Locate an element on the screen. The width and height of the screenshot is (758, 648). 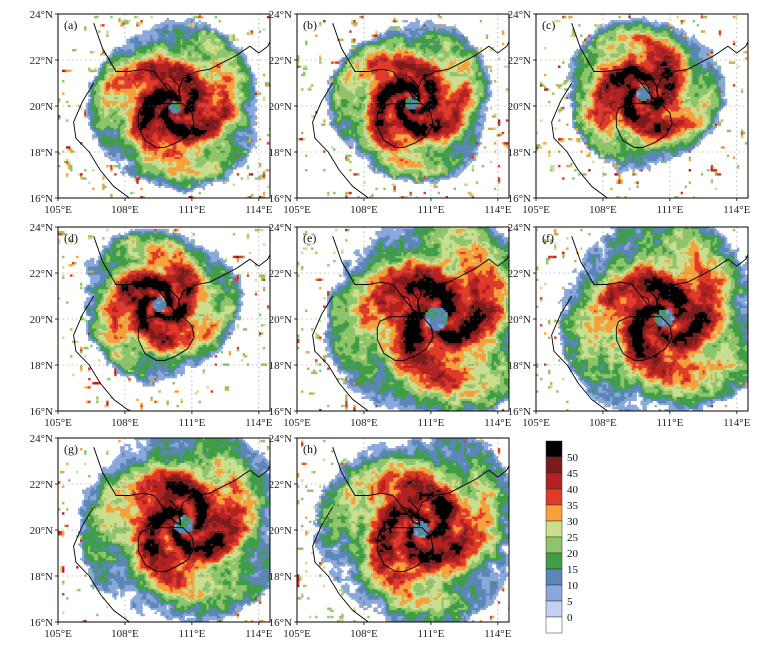
colorbar-label: 35 is located at coordinates (573, 506).